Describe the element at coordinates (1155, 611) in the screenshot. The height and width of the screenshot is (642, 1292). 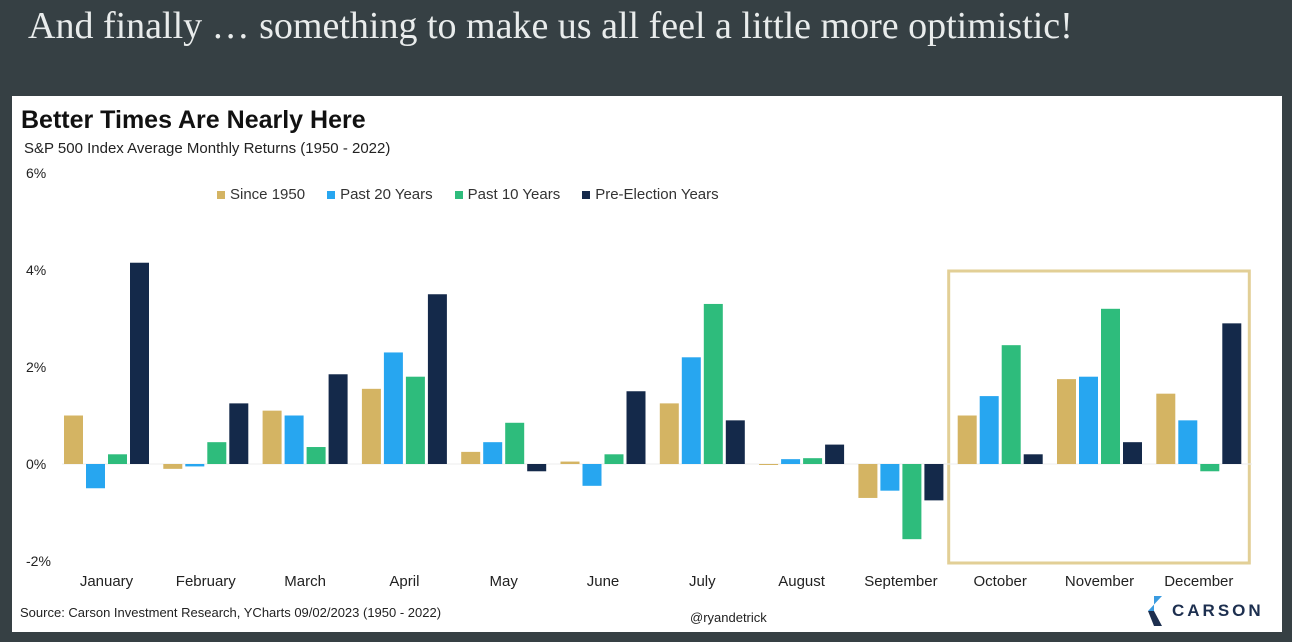
I see `carson-logo-icon` at that location.